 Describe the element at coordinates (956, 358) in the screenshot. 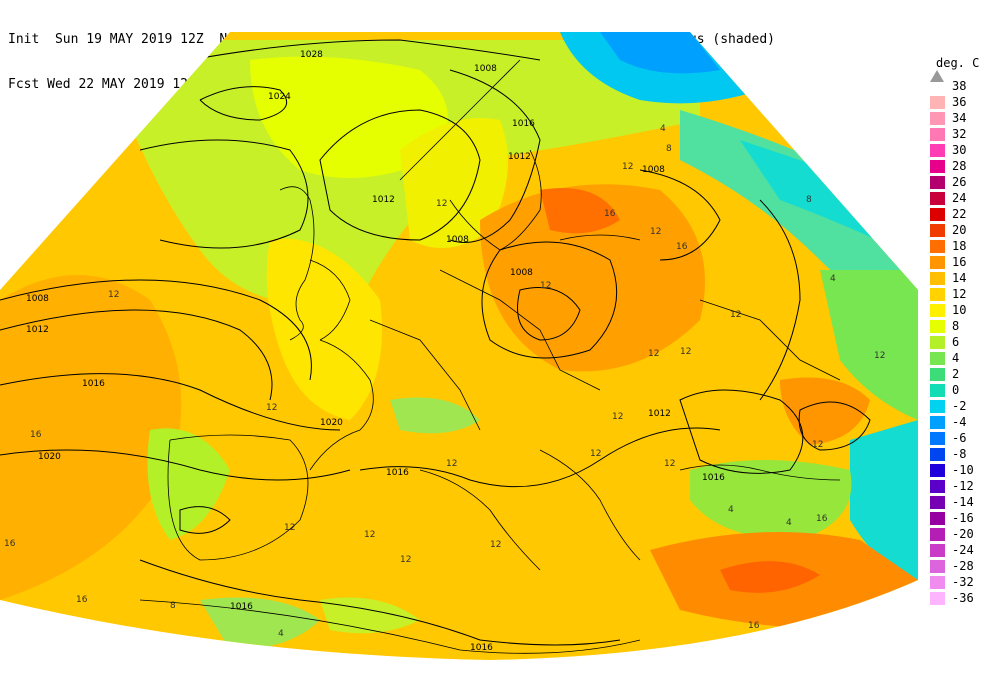

I see `legend-label: 4` at that location.